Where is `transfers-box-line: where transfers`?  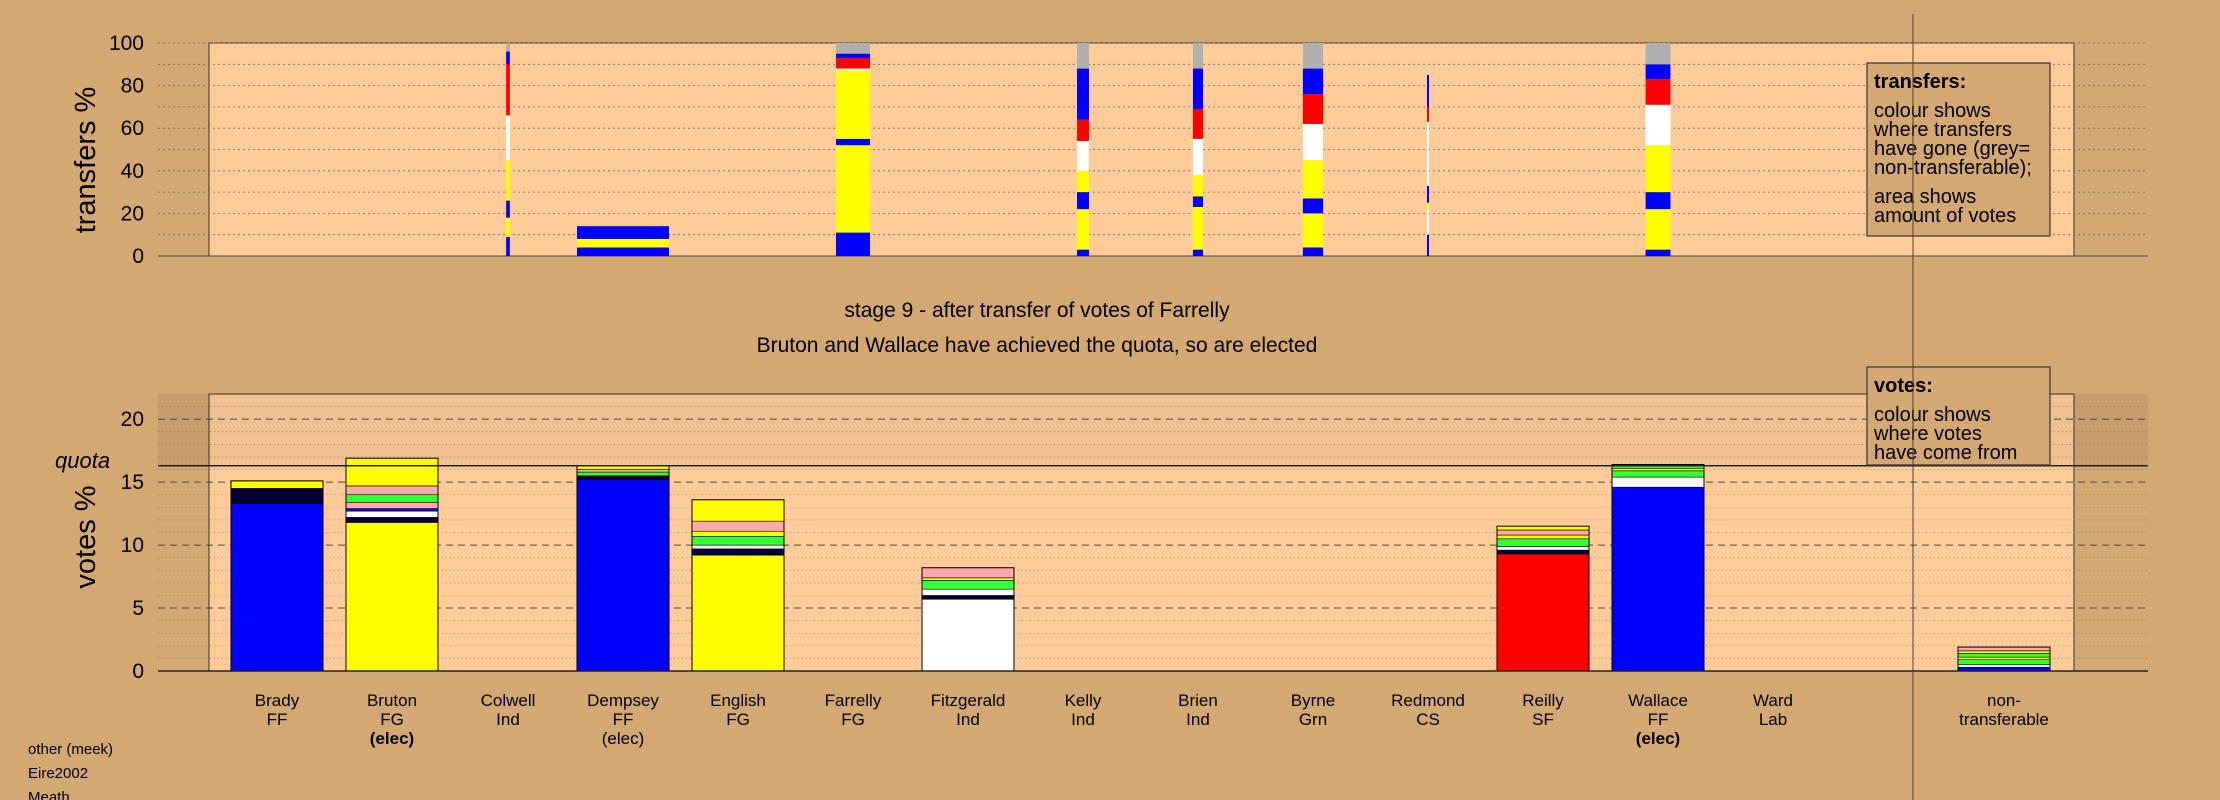 transfers-box-line: where transfers is located at coordinates (1942, 130).